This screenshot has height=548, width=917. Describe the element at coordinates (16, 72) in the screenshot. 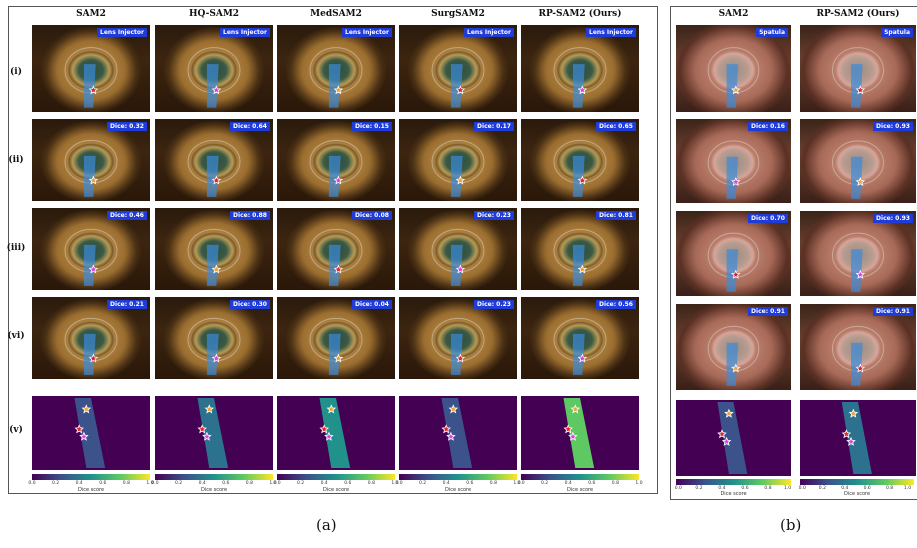

I see `row-label-i: (i)` at that location.